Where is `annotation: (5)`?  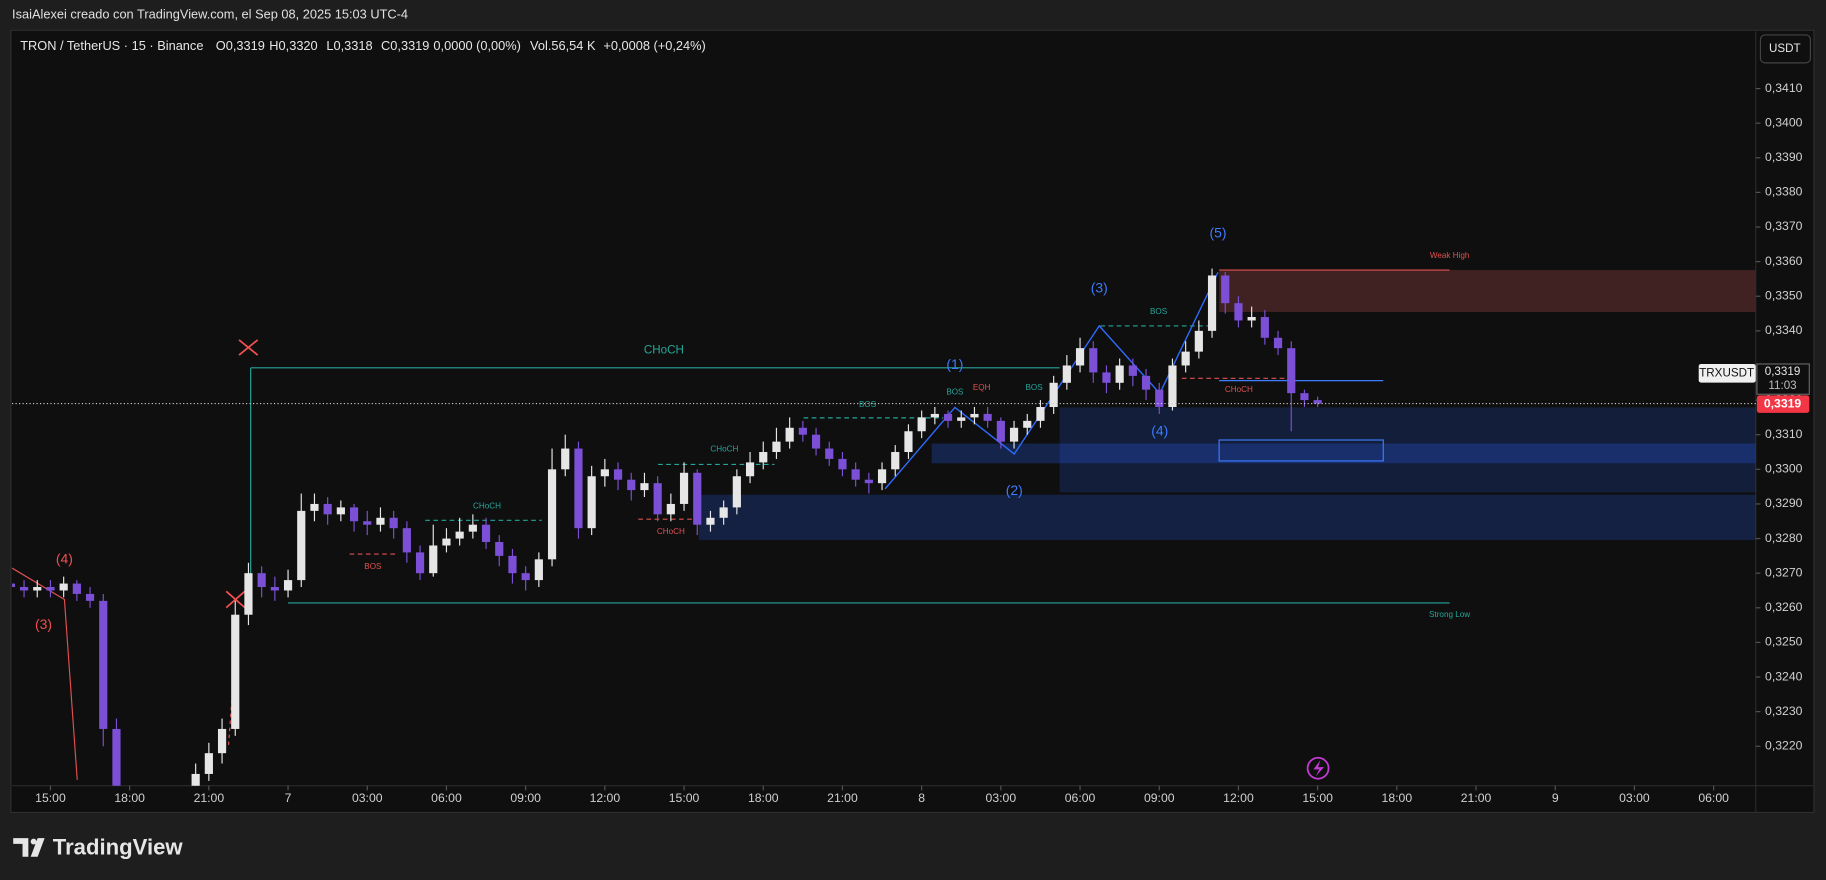 annotation: (5) is located at coordinates (1217, 233).